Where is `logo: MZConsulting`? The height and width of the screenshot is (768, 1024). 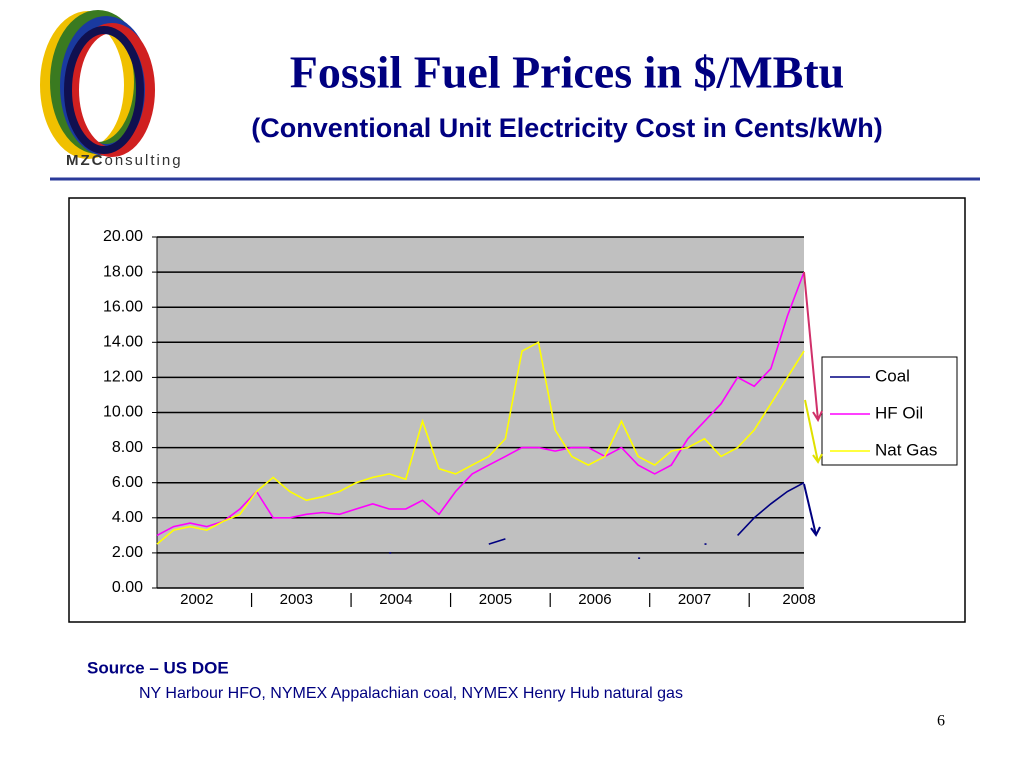 logo: MZConsulting is located at coordinates (111, 89).